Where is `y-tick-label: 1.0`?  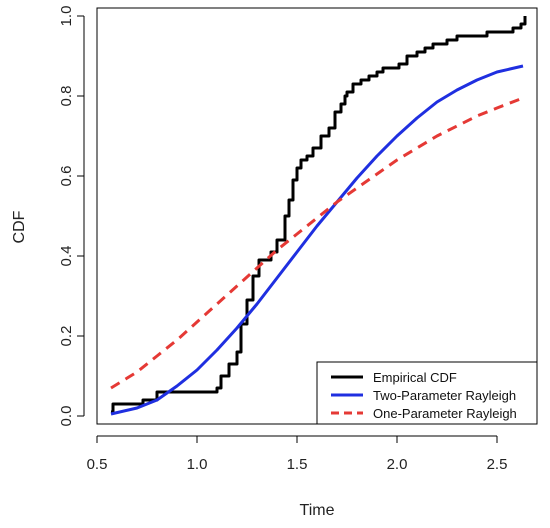 y-tick-label: 1.0 is located at coordinates (66, 16).